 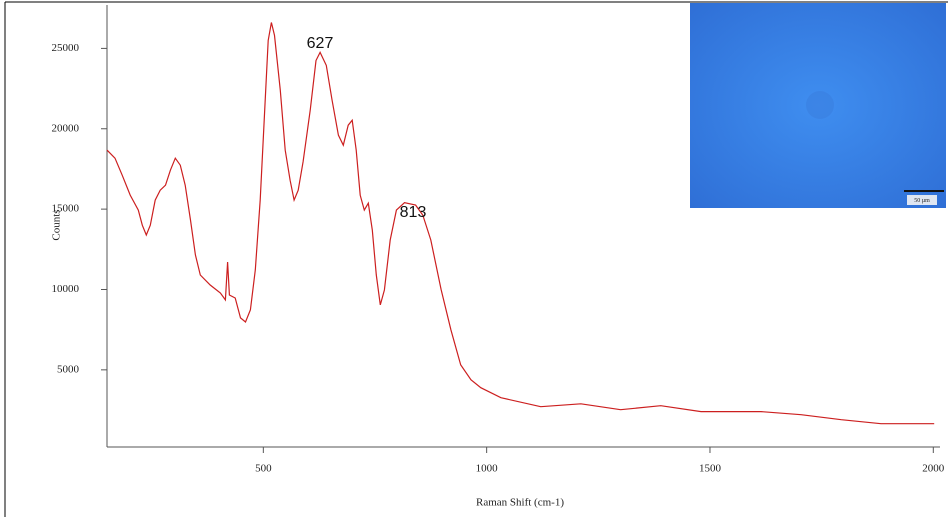 I want to click on y-tick-label: 15000, so click(x=66, y=209).